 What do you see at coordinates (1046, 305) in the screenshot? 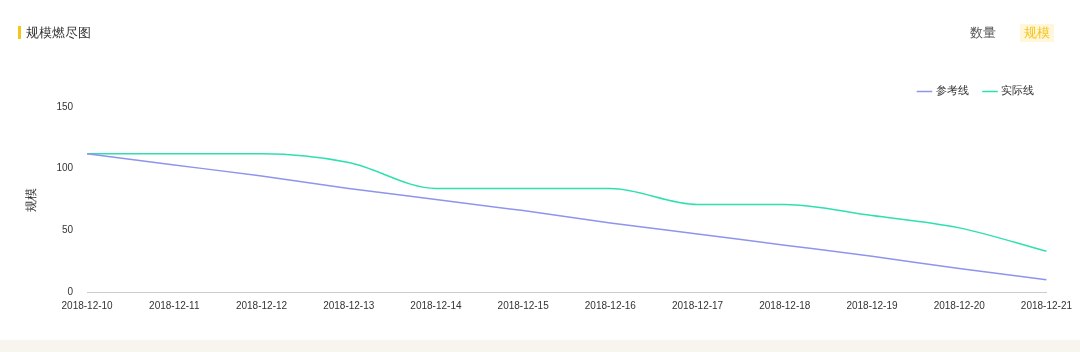
I see `x-tick-label: 2018-12-21` at bounding box center [1046, 305].